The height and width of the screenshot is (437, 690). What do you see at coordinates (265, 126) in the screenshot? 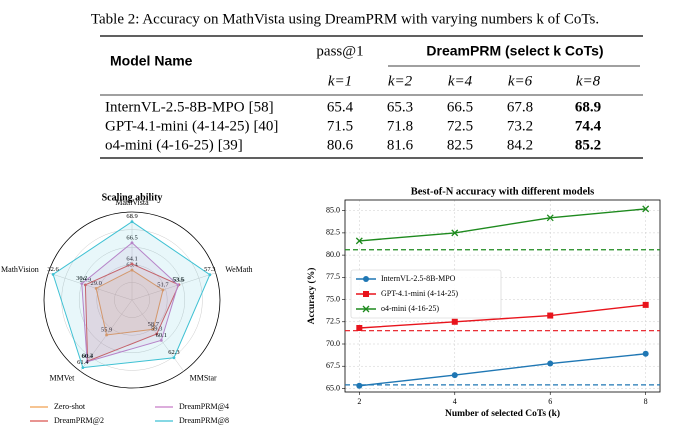
I see `citation: [40]` at bounding box center [265, 126].